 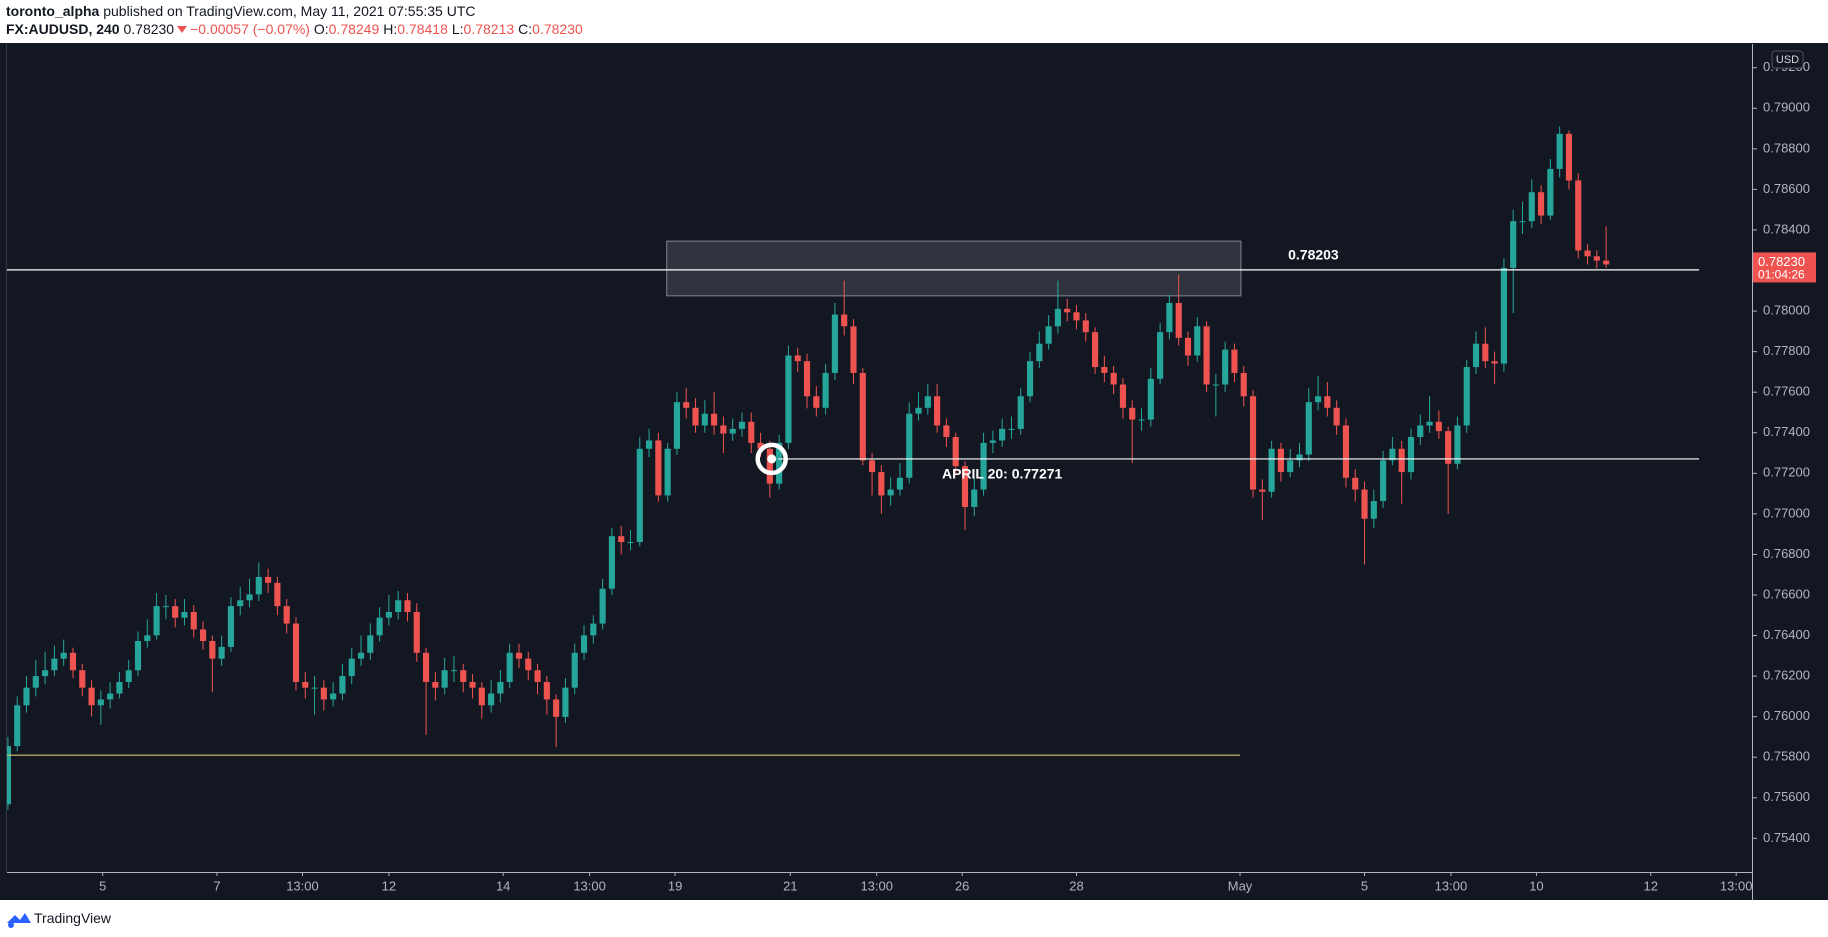 I want to click on x-tick-label: 21, so click(x=790, y=885).